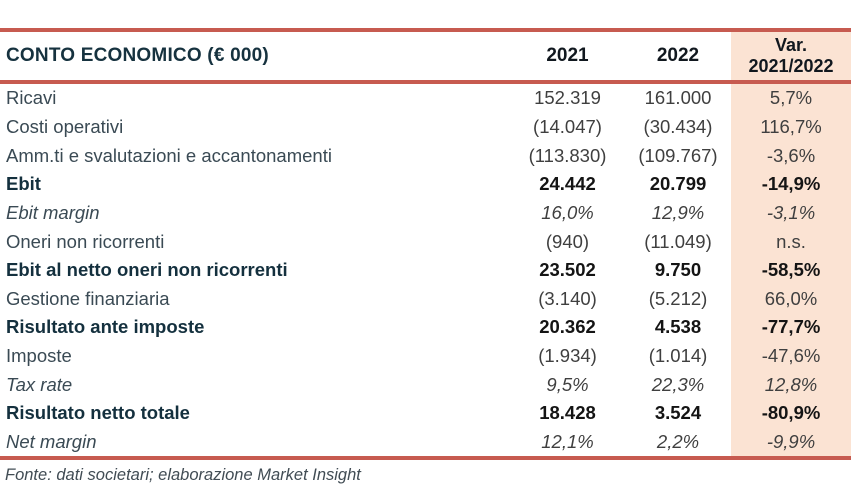  I want to click on column-header-var-line1: Var., so click(791, 44).